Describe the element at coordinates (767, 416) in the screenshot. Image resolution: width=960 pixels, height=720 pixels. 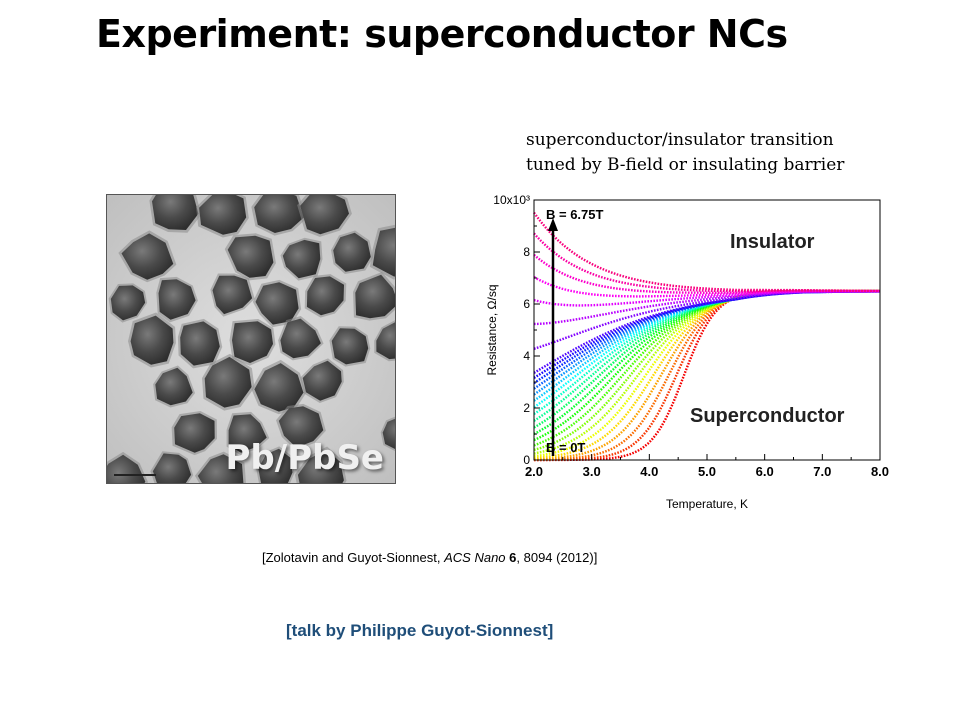
I see `superconductor-label: Superconductor` at that location.